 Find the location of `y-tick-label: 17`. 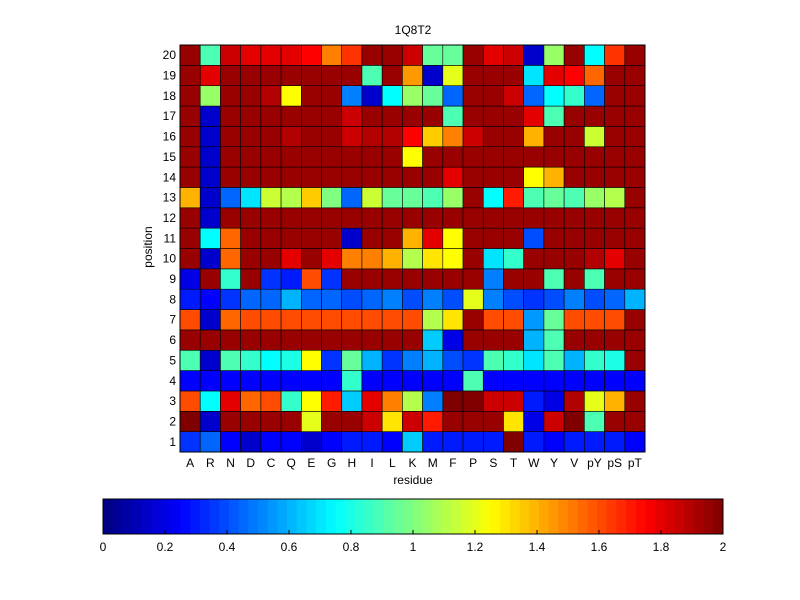

y-tick-label: 17 is located at coordinates (170, 116).